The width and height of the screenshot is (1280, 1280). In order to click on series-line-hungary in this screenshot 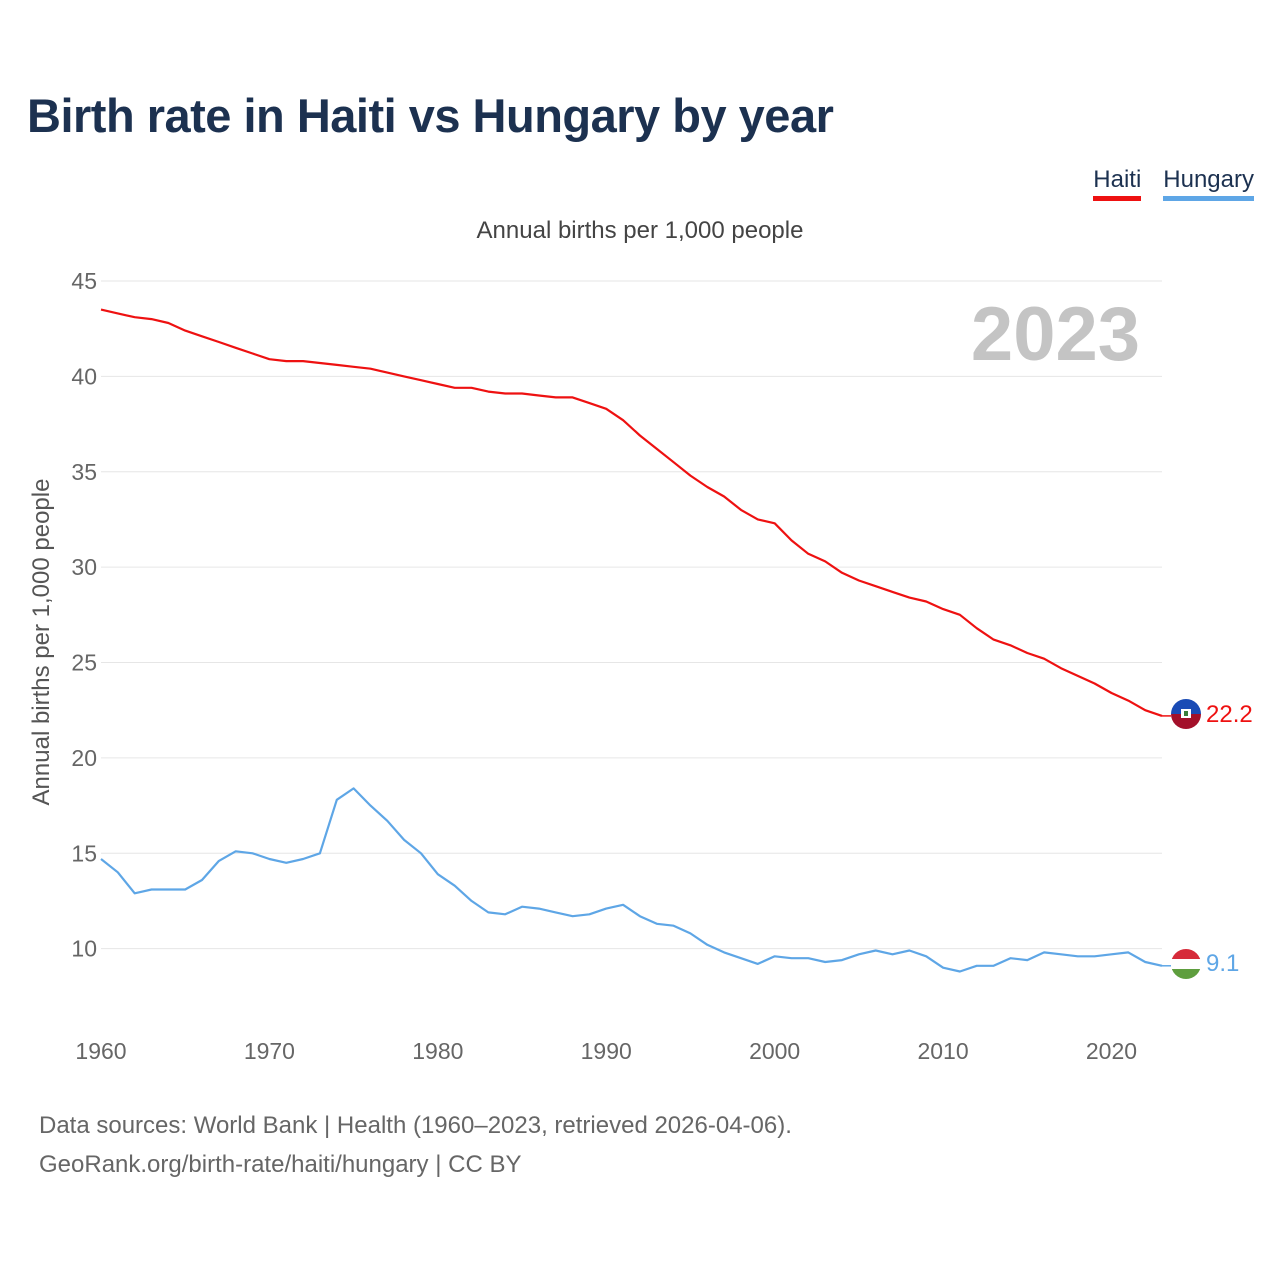, I will do `click(631, 880)`.